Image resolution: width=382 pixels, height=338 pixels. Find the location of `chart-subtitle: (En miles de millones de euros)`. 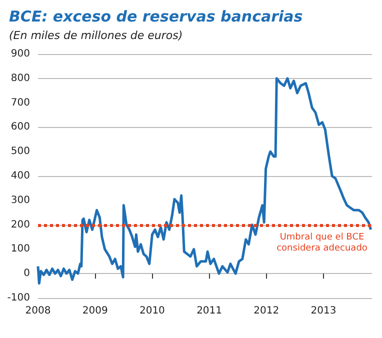

chart-subtitle: (En miles de millones de euros) is located at coordinates (96, 35).